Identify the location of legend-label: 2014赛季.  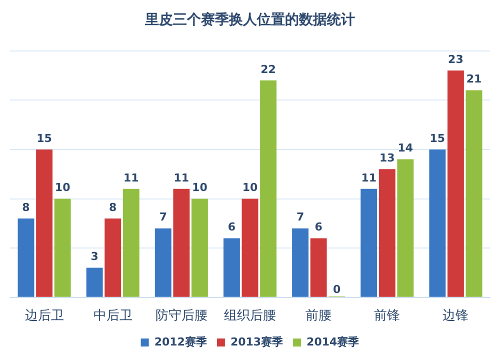
(333, 341).